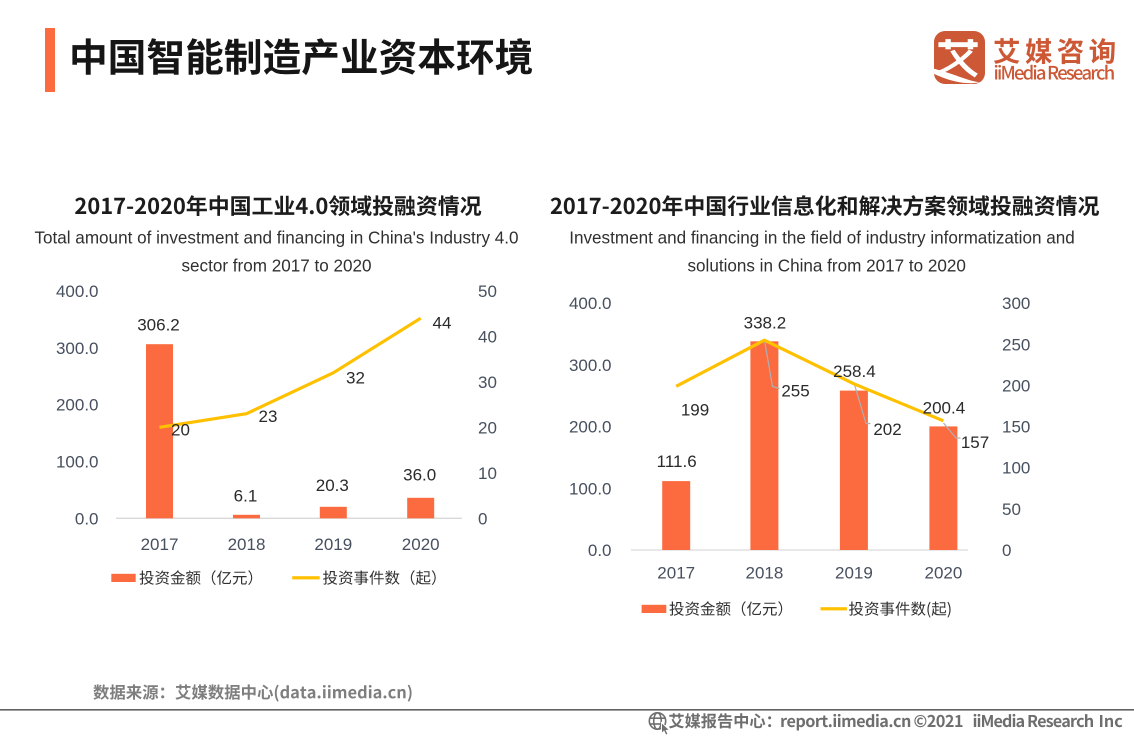  Describe the element at coordinates (1016, 344) in the screenshot. I see `svg-text: 250` at that location.